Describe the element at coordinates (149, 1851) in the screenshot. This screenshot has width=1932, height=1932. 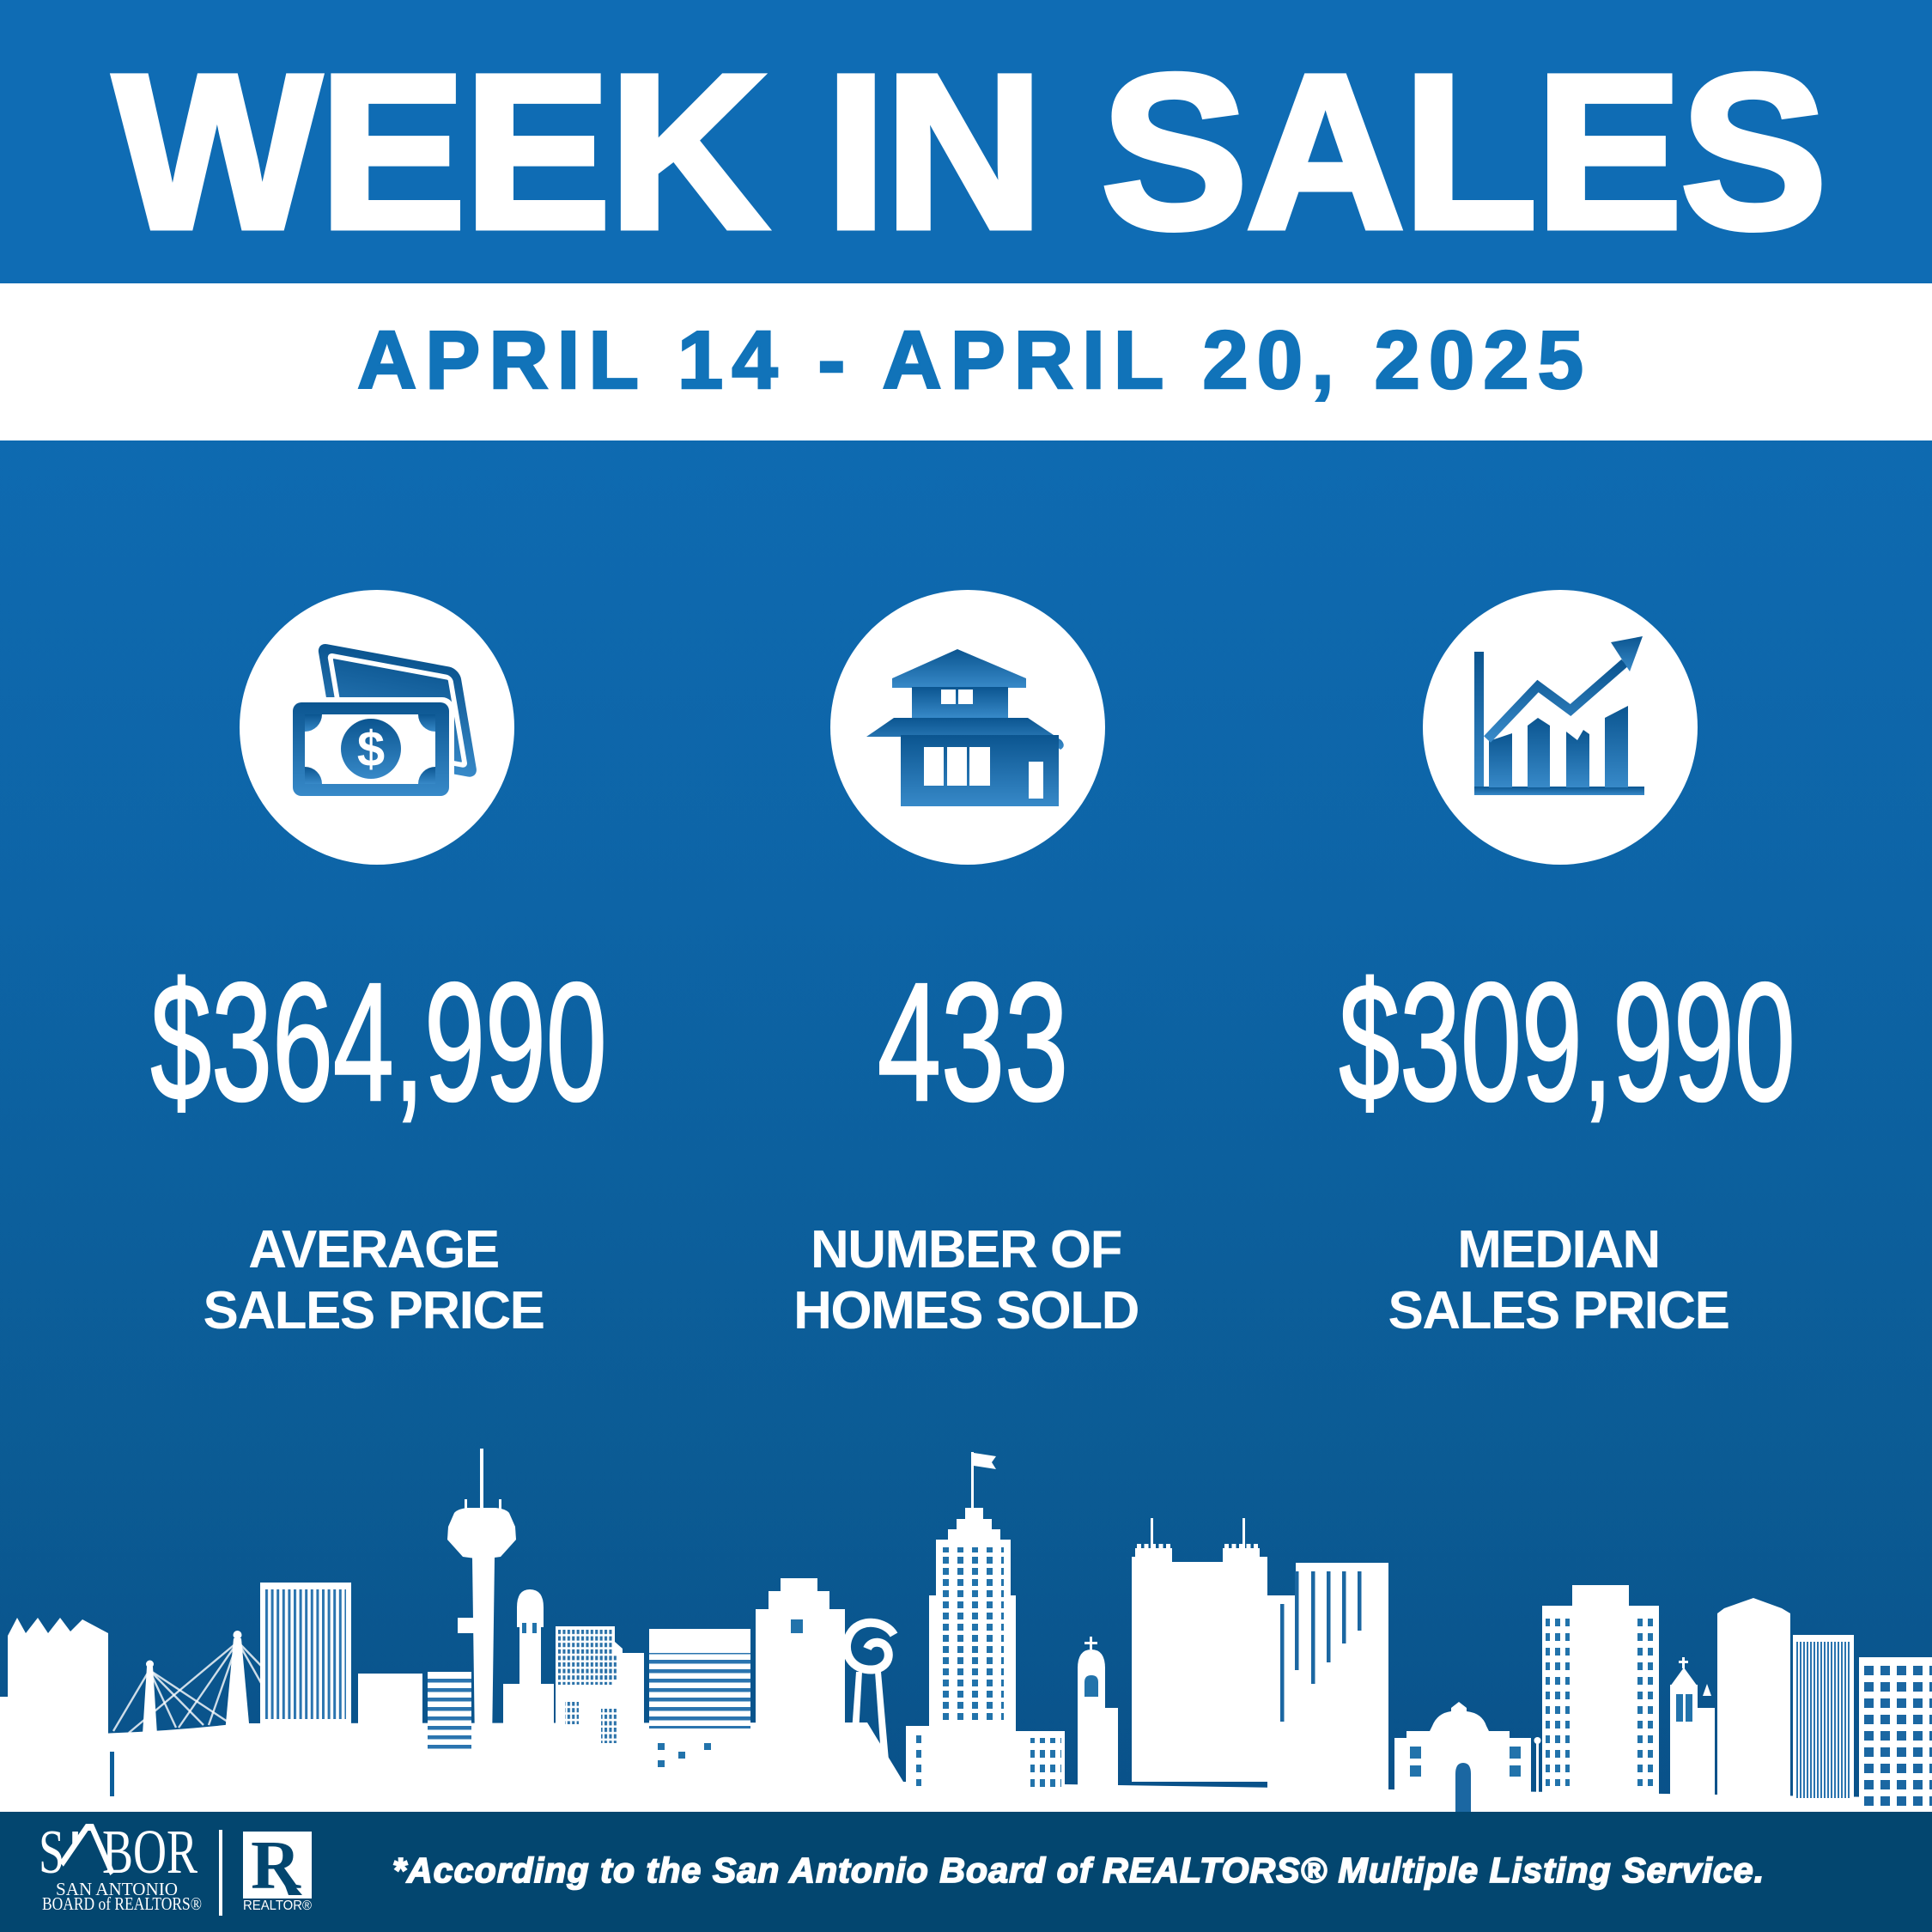
I see `svg-text: BOR` at that location.